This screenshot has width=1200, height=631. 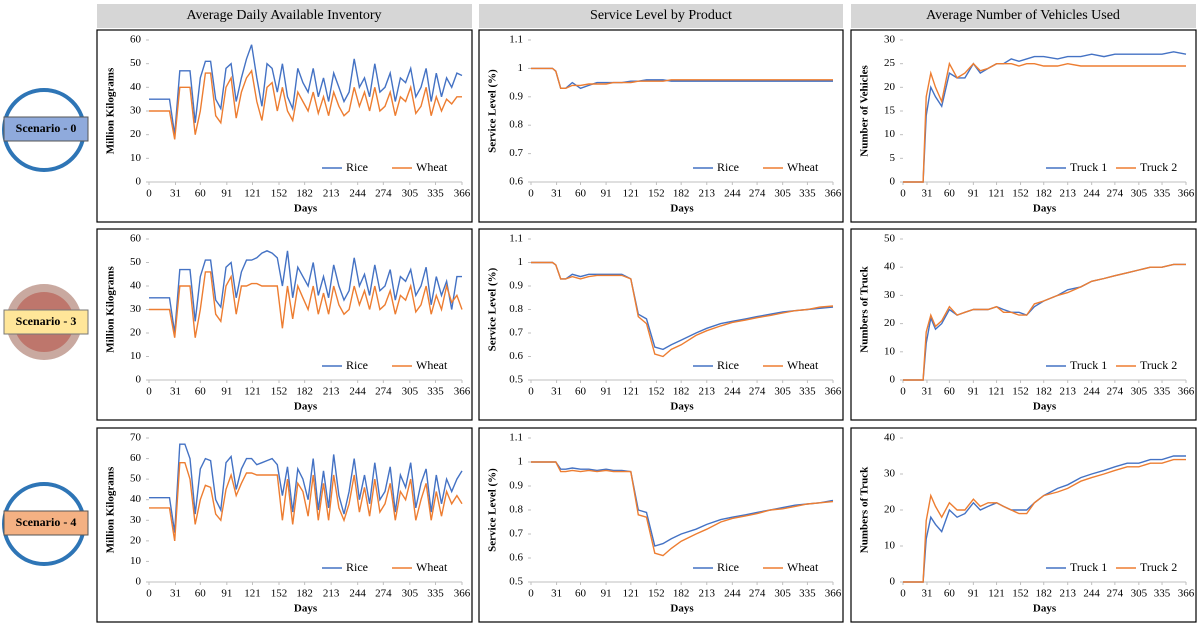 I want to click on y-tick-label: 1, so click(x=521, y=262).